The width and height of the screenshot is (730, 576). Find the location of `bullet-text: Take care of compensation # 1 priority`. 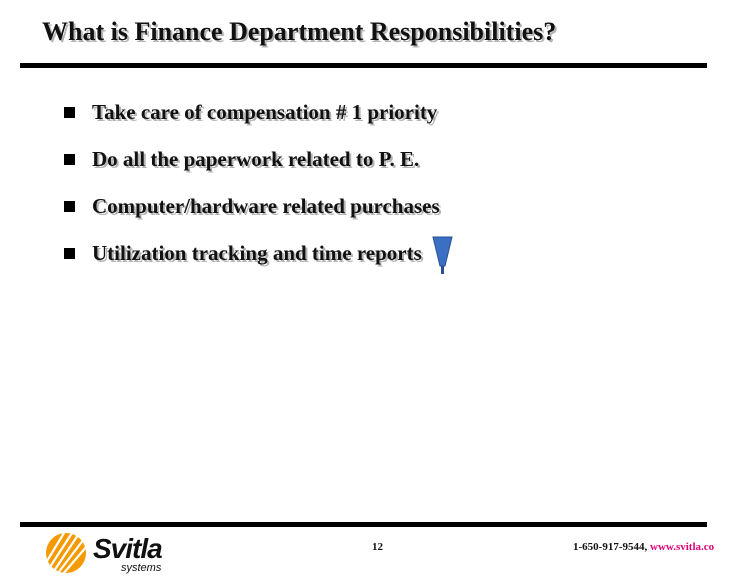

bullet-text: Take care of compensation # 1 priority is located at coordinates (265, 112).